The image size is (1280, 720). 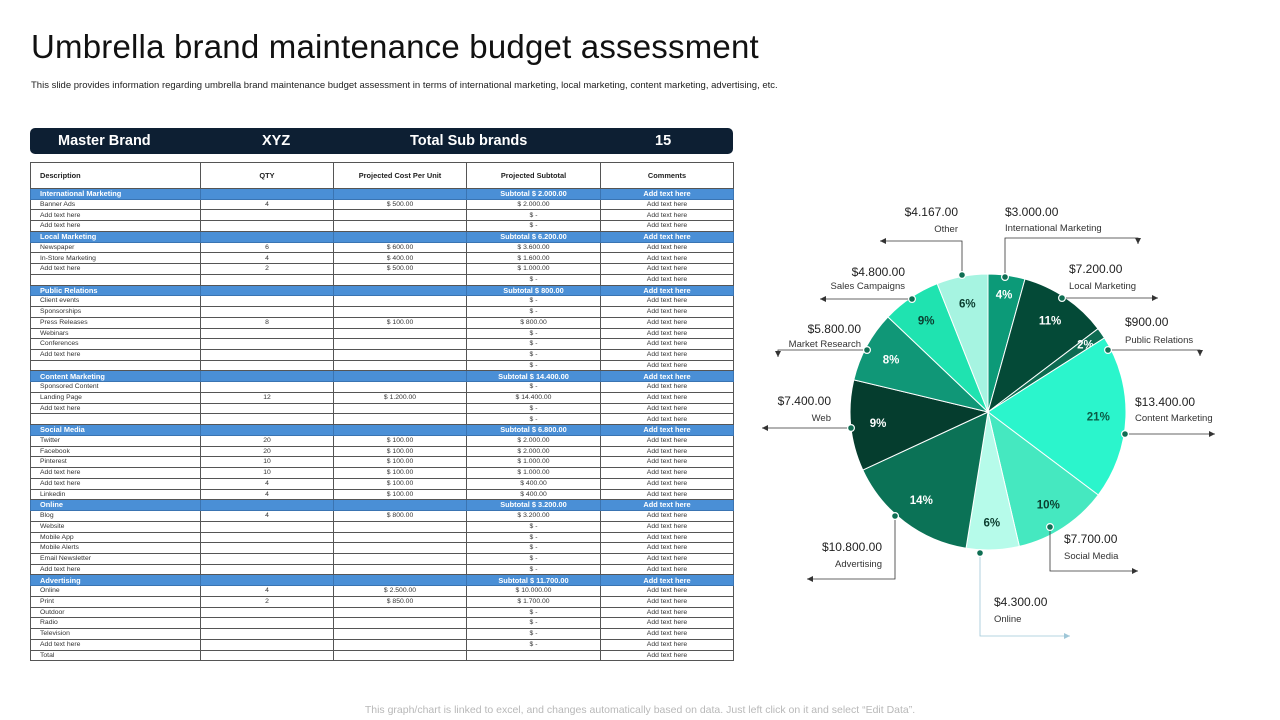 I want to click on slice-name-label: Advertising, so click(x=858, y=564).